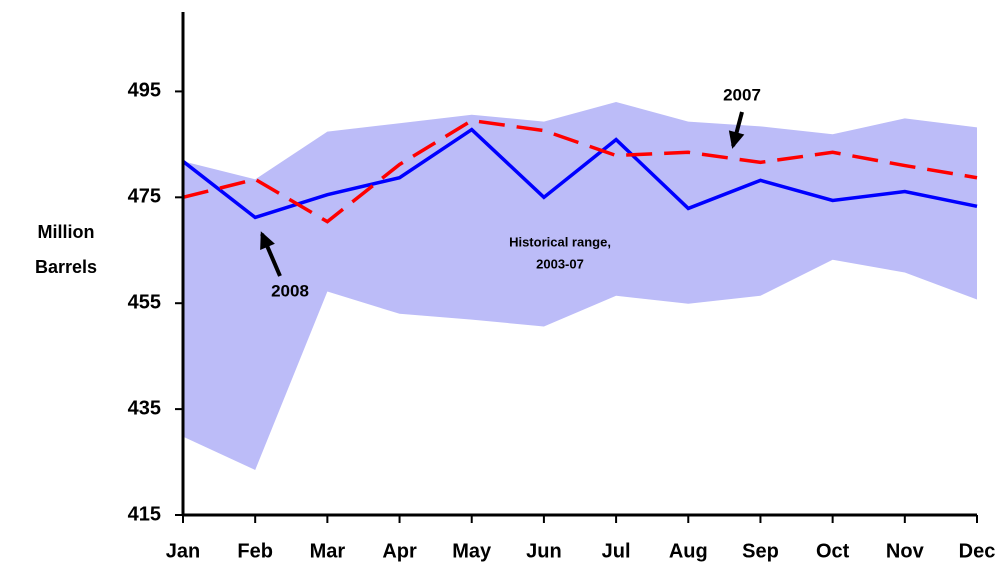 Image resolution: width=1002 pixels, height=564 pixels. I want to click on x-tick-label: Sep, so click(760, 551).